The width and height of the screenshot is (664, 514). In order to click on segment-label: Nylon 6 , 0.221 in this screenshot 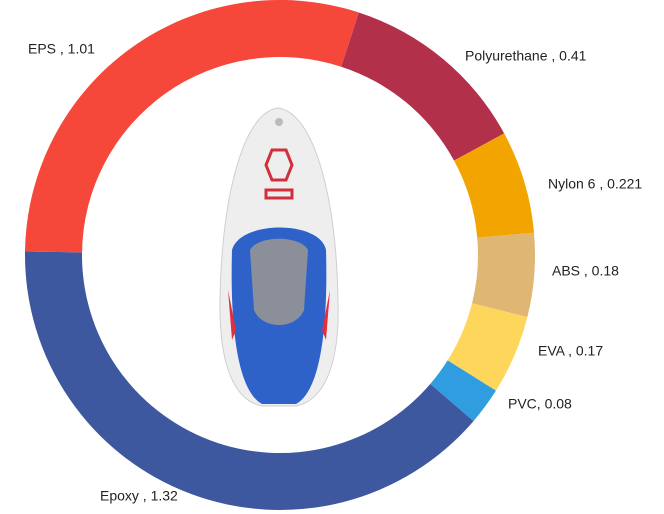, I will do `click(595, 184)`.